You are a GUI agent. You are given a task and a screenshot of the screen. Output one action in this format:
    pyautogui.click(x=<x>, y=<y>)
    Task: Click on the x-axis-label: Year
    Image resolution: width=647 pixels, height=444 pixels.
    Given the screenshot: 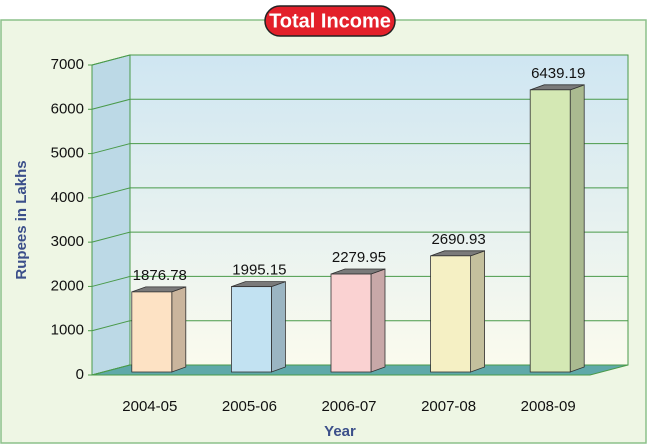 What is the action you would take?
    pyautogui.click(x=340, y=431)
    